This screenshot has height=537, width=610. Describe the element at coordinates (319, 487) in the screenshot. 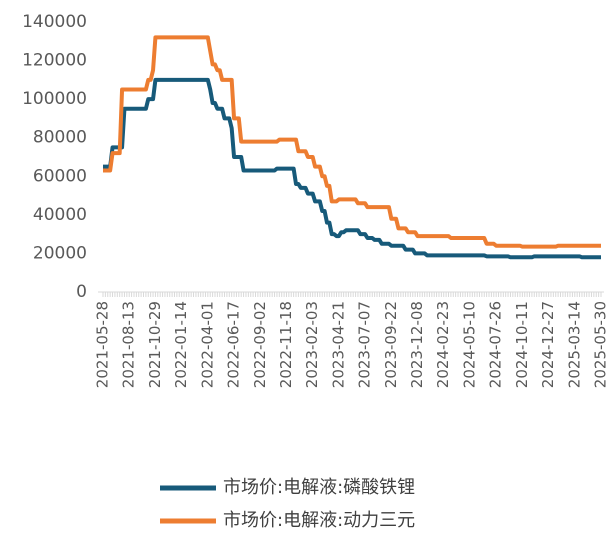

I see `legend-label: 市场价:电解液:磷酸铁锂` at that location.